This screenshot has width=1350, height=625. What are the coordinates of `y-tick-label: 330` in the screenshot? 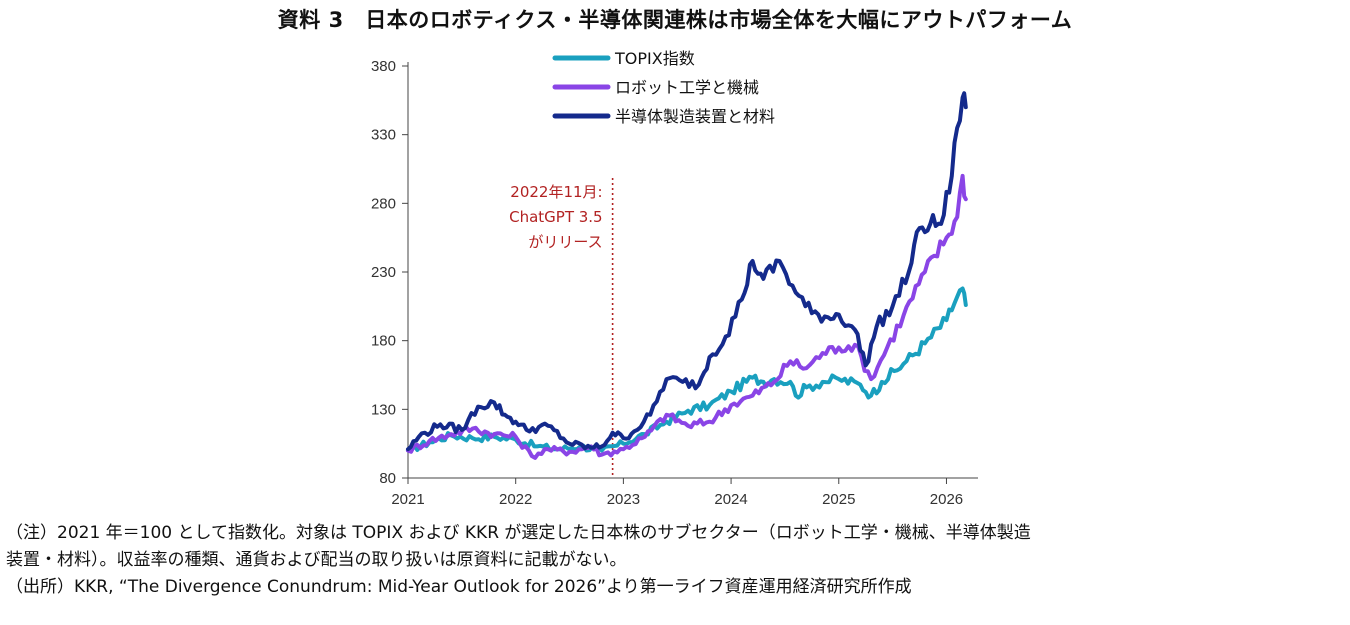 It's located at (383, 135).